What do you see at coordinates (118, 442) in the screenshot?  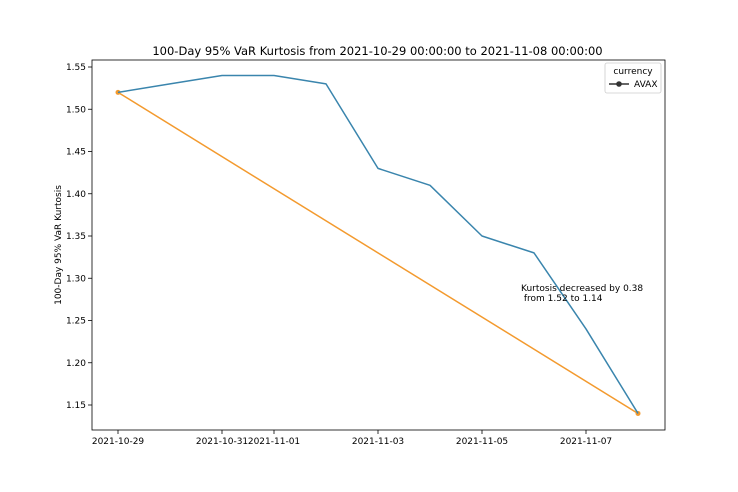 I see `x-tick-label: 2021-10-29` at bounding box center [118, 442].